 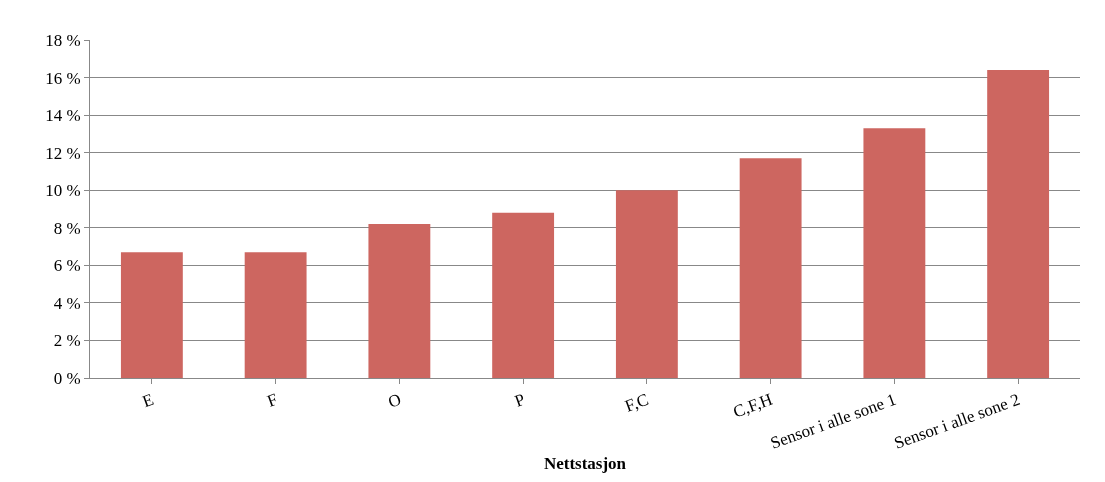 What do you see at coordinates (67, 228) in the screenshot?
I see `y-tick-label: 8 %` at bounding box center [67, 228].